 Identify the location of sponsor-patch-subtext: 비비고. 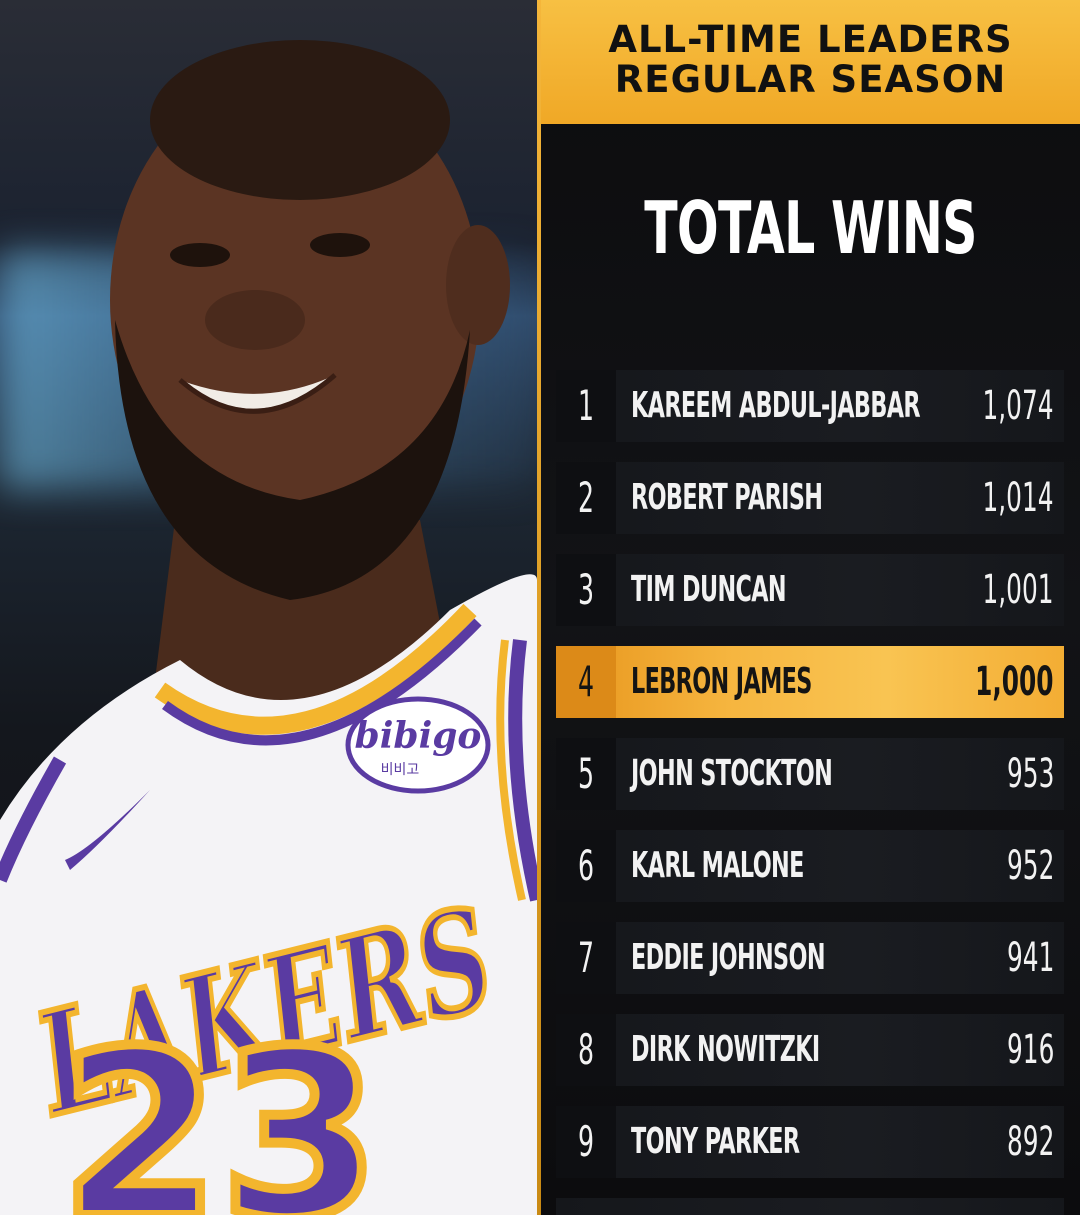
(400, 770).